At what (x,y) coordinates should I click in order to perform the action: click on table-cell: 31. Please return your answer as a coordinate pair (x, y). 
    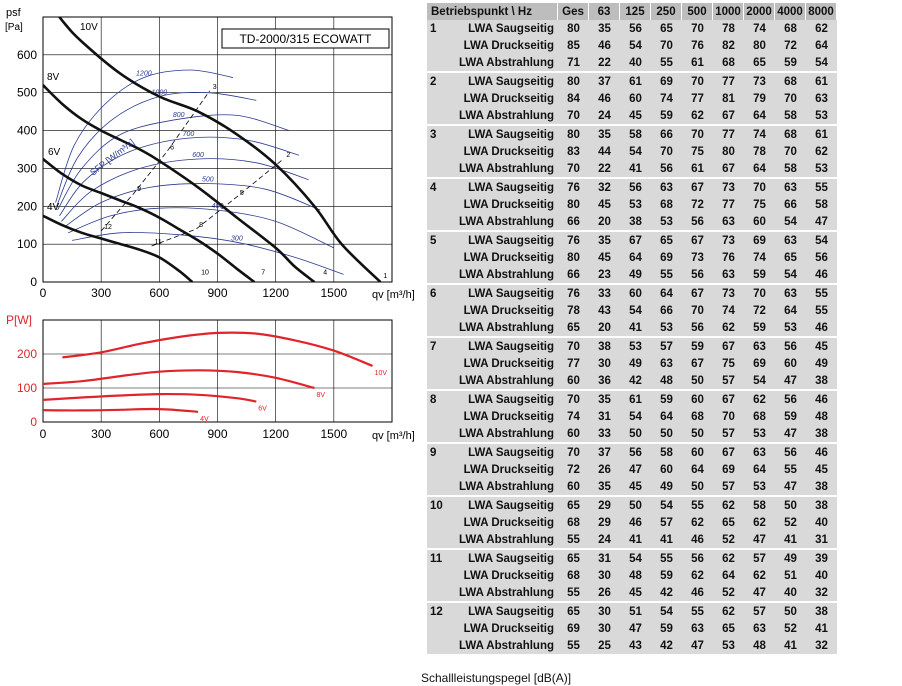
    Looking at the image, I should click on (604, 558).